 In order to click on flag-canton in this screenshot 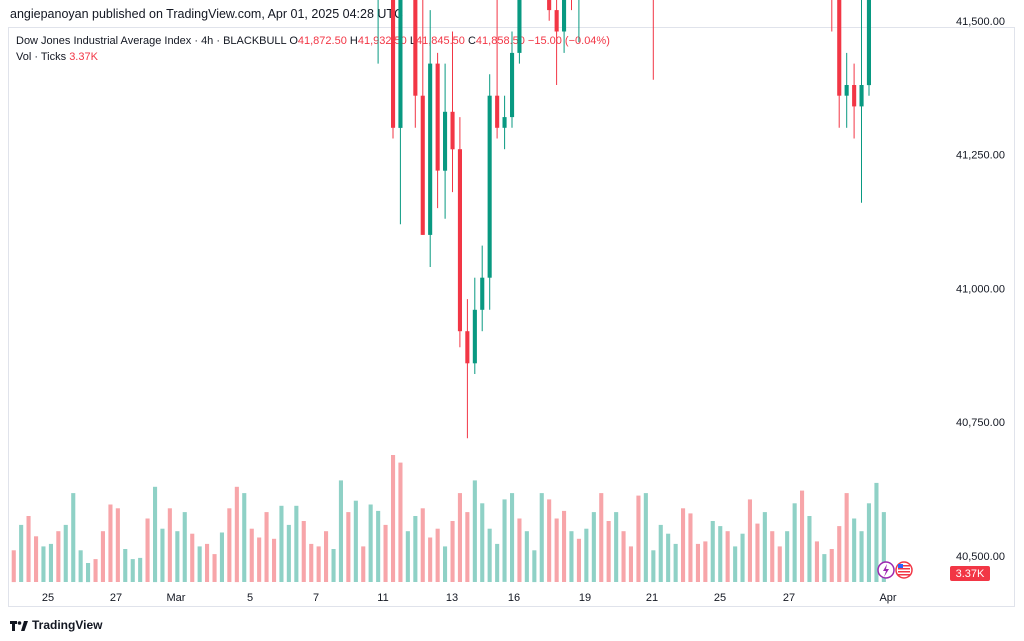, I will do `click(900, 566)`.